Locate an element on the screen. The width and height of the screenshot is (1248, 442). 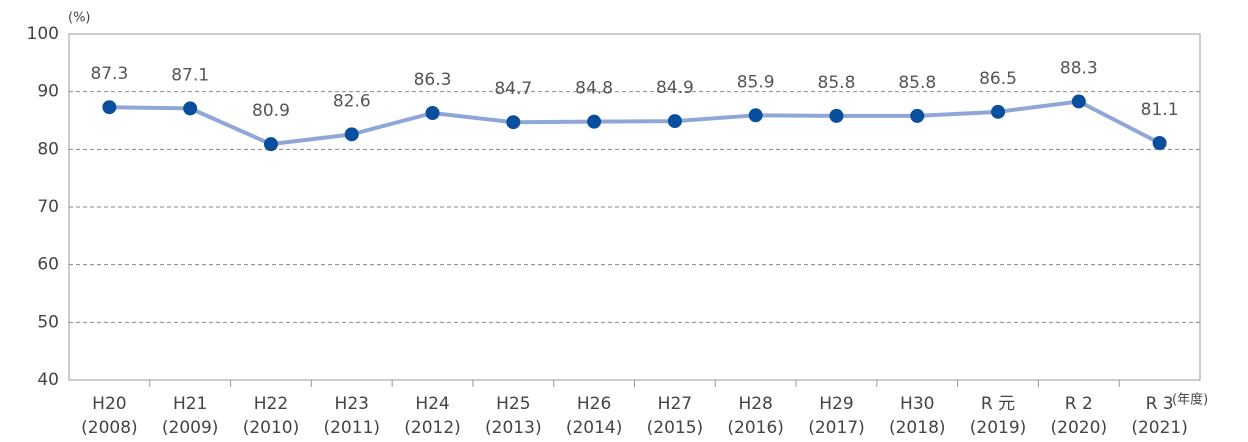
x-tick-label: H27 is located at coordinates (675, 404).